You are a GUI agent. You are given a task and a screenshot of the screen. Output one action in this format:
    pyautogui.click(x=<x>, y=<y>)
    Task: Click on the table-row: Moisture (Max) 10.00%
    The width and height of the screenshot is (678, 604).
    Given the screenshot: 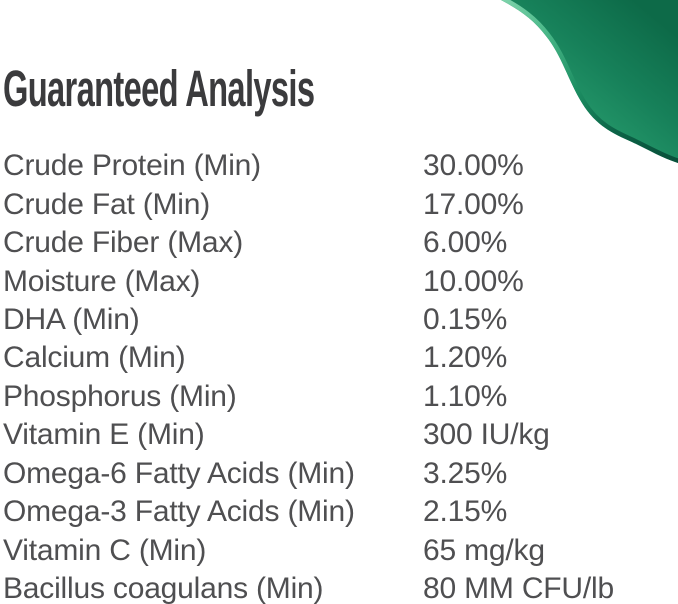 What is the action you would take?
    pyautogui.click(x=333, y=281)
    